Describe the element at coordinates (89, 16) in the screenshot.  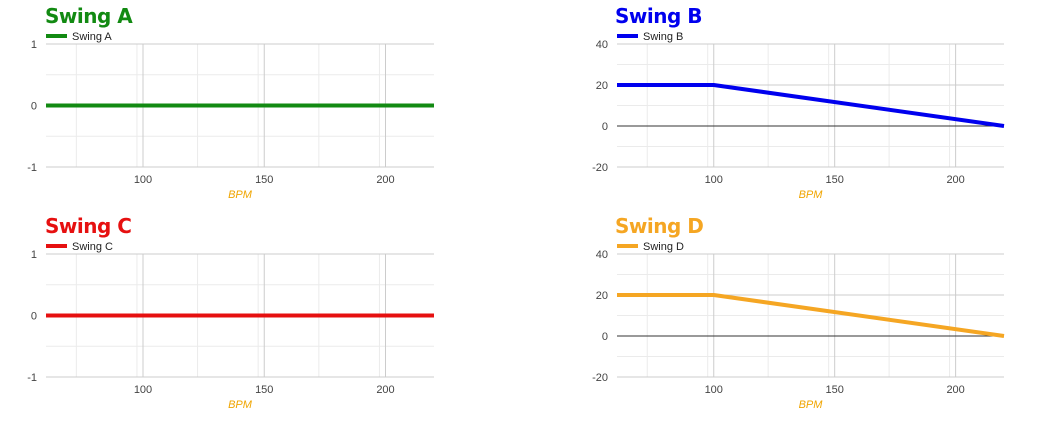
I see `chart-title: Swing A` at that location.